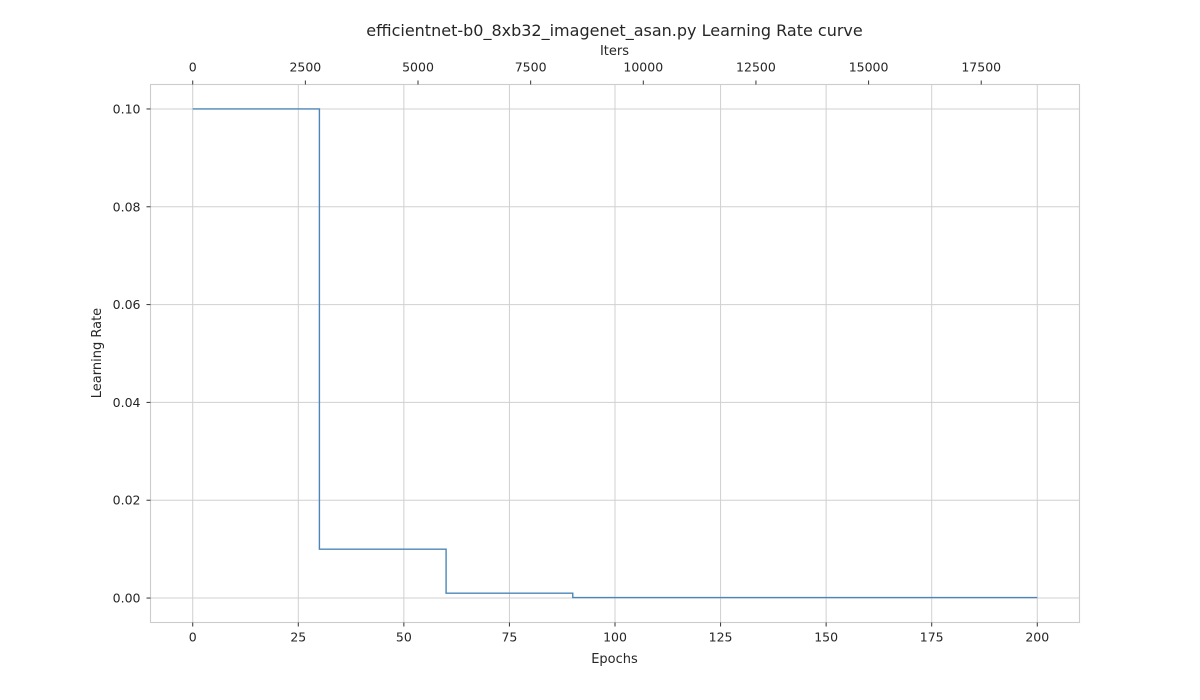  I want to click on x-tick-label: 175, so click(932, 637).